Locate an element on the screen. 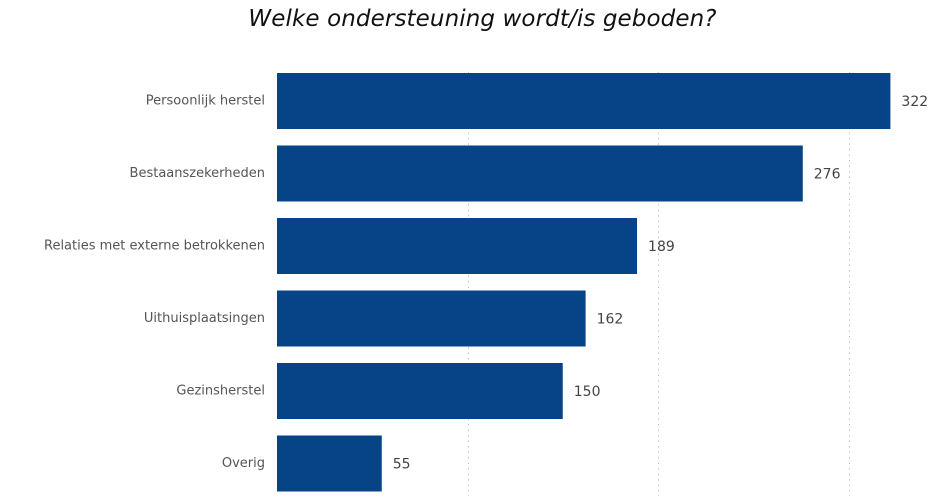 Image resolution: width=951 pixels, height=504 pixels. value-label-2: 189 is located at coordinates (661, 247).